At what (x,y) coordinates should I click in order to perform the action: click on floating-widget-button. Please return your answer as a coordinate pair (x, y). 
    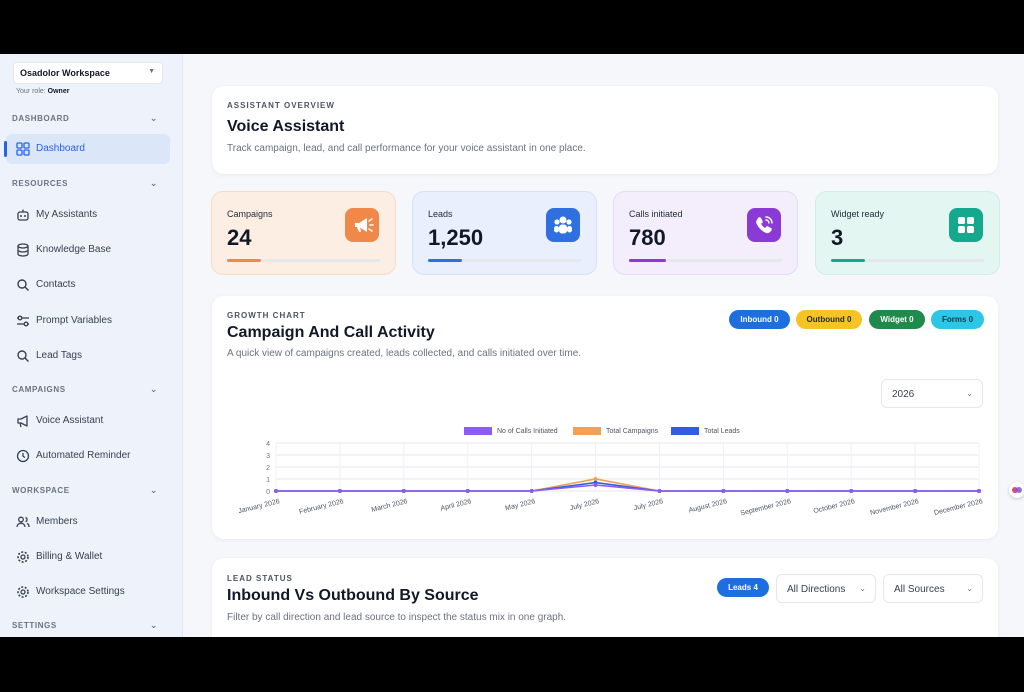
    Looking at the image, I should click on (1016, 490).